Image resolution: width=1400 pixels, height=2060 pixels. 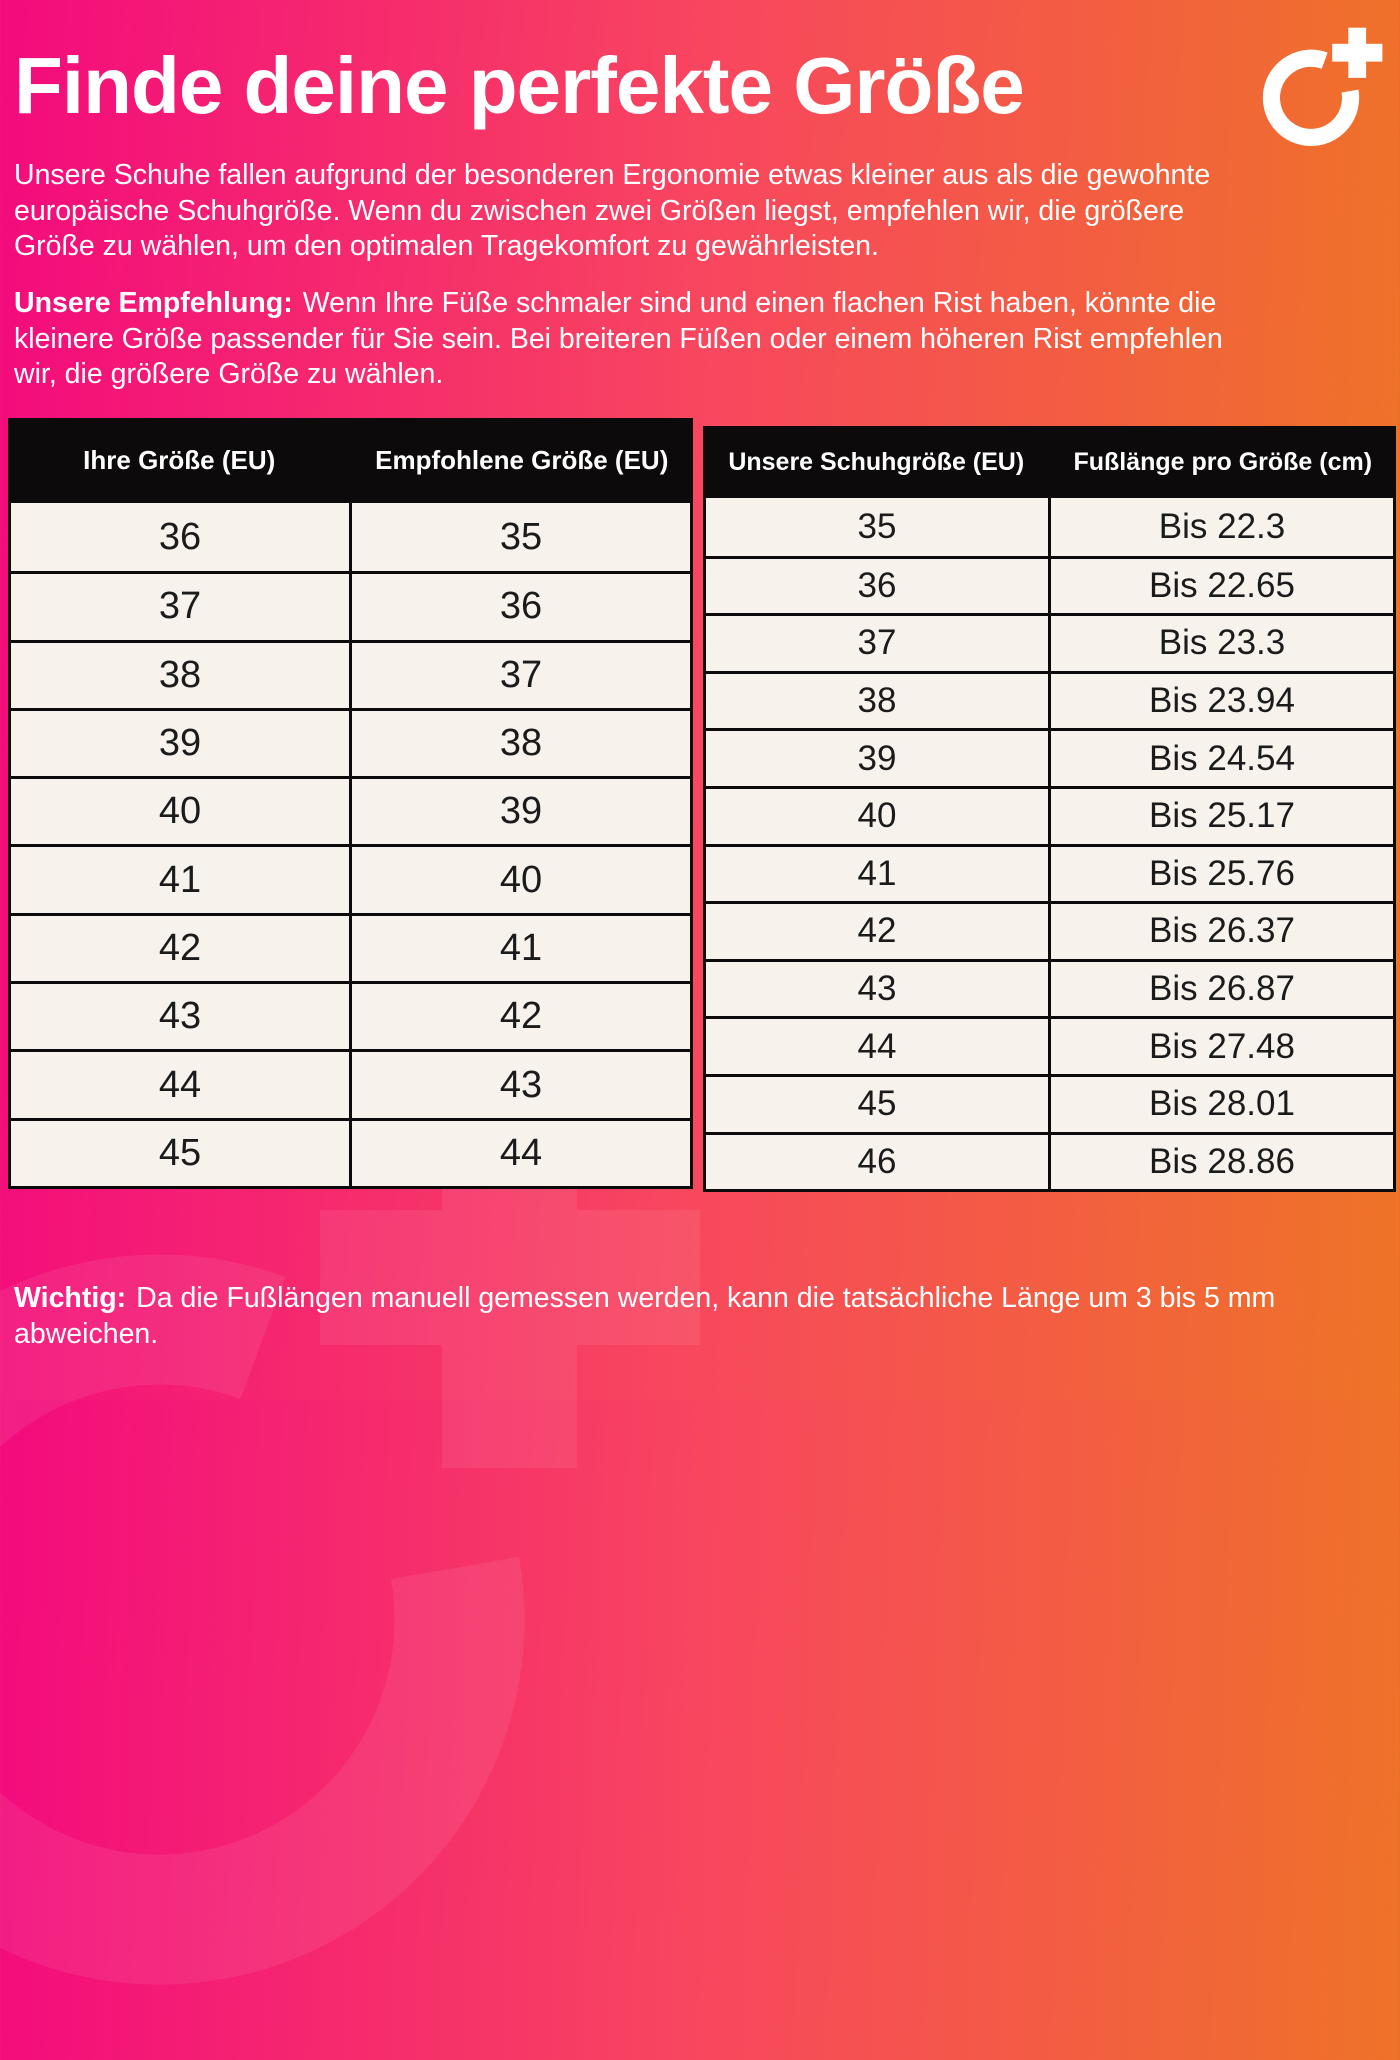 I want to click on table-row: 42 41, so click(x=350, y=947).